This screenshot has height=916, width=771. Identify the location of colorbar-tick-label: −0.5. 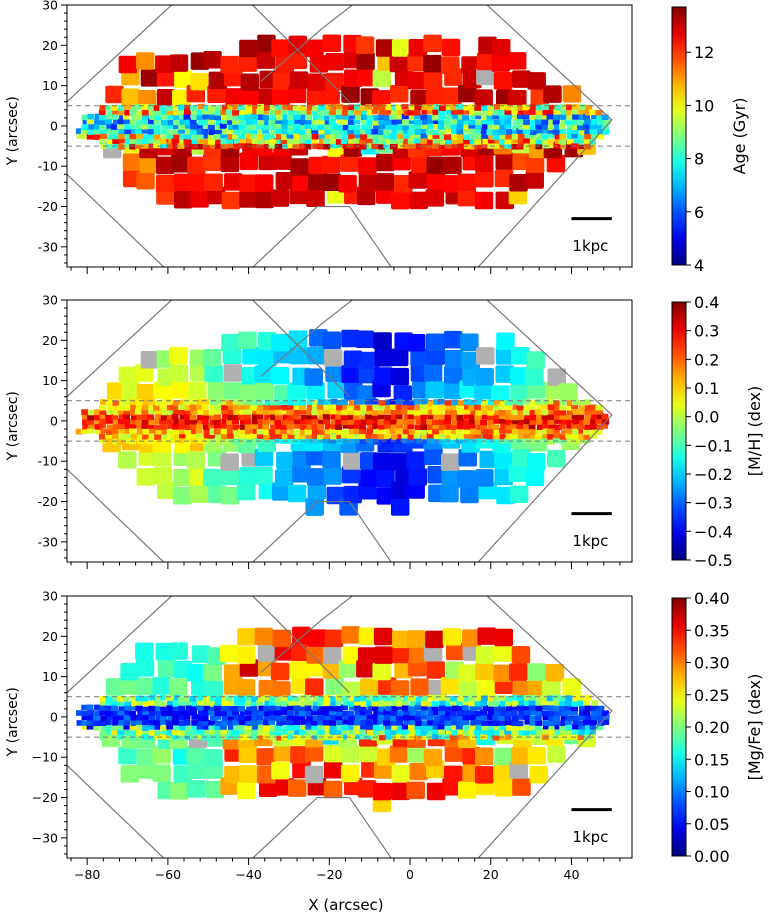
(713, 560).